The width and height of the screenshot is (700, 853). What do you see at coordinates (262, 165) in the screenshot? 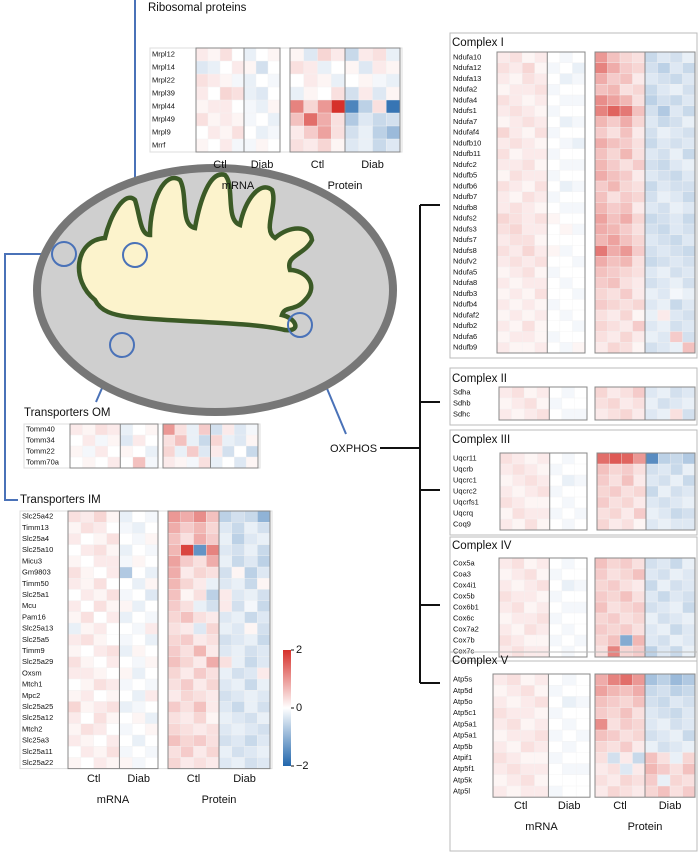
I see `column-group-label: Diab` at bounding box center [262, 165].